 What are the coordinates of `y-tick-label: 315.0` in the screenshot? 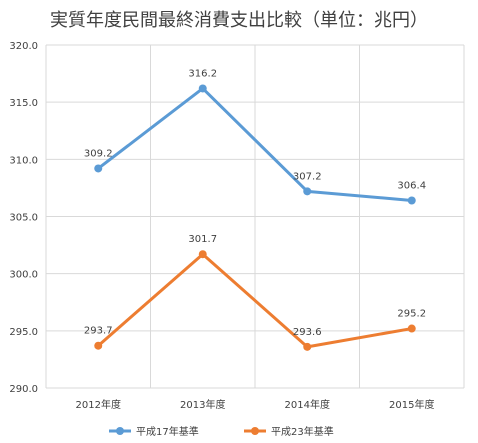 It's located at (23, 103).